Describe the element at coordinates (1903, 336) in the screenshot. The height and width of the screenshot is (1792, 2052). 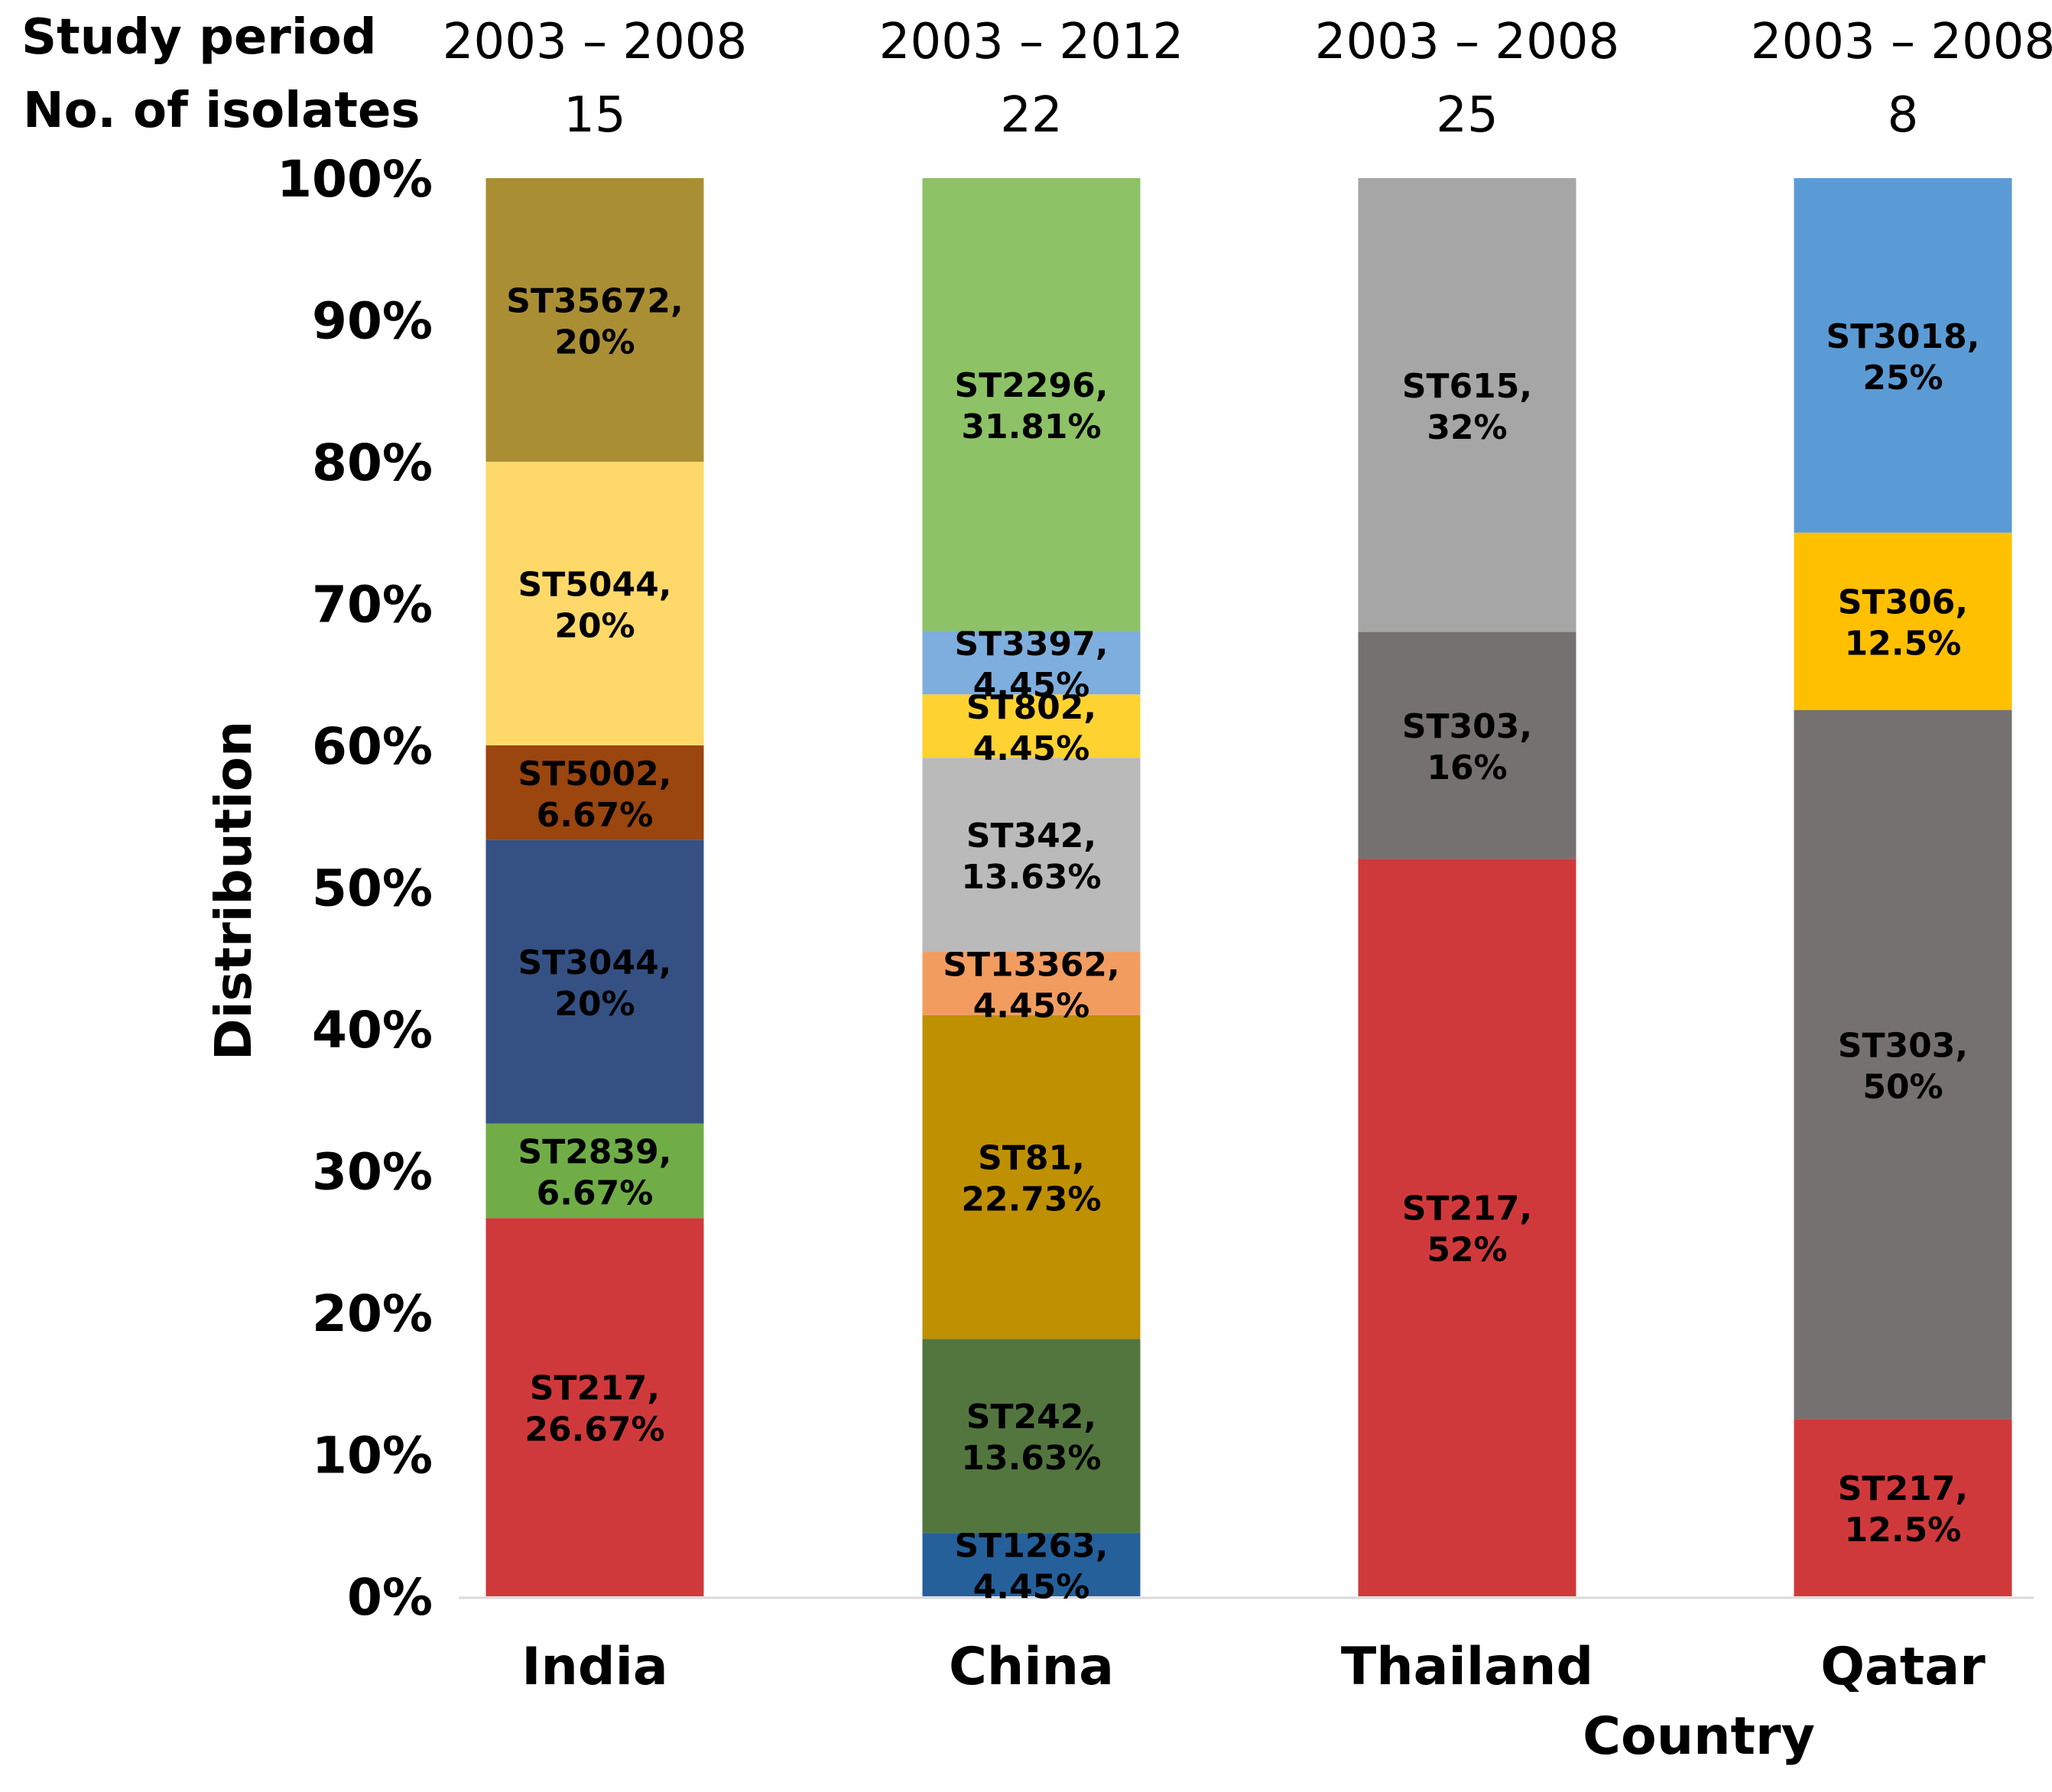
I see `data-label: ST3018,` at that location.